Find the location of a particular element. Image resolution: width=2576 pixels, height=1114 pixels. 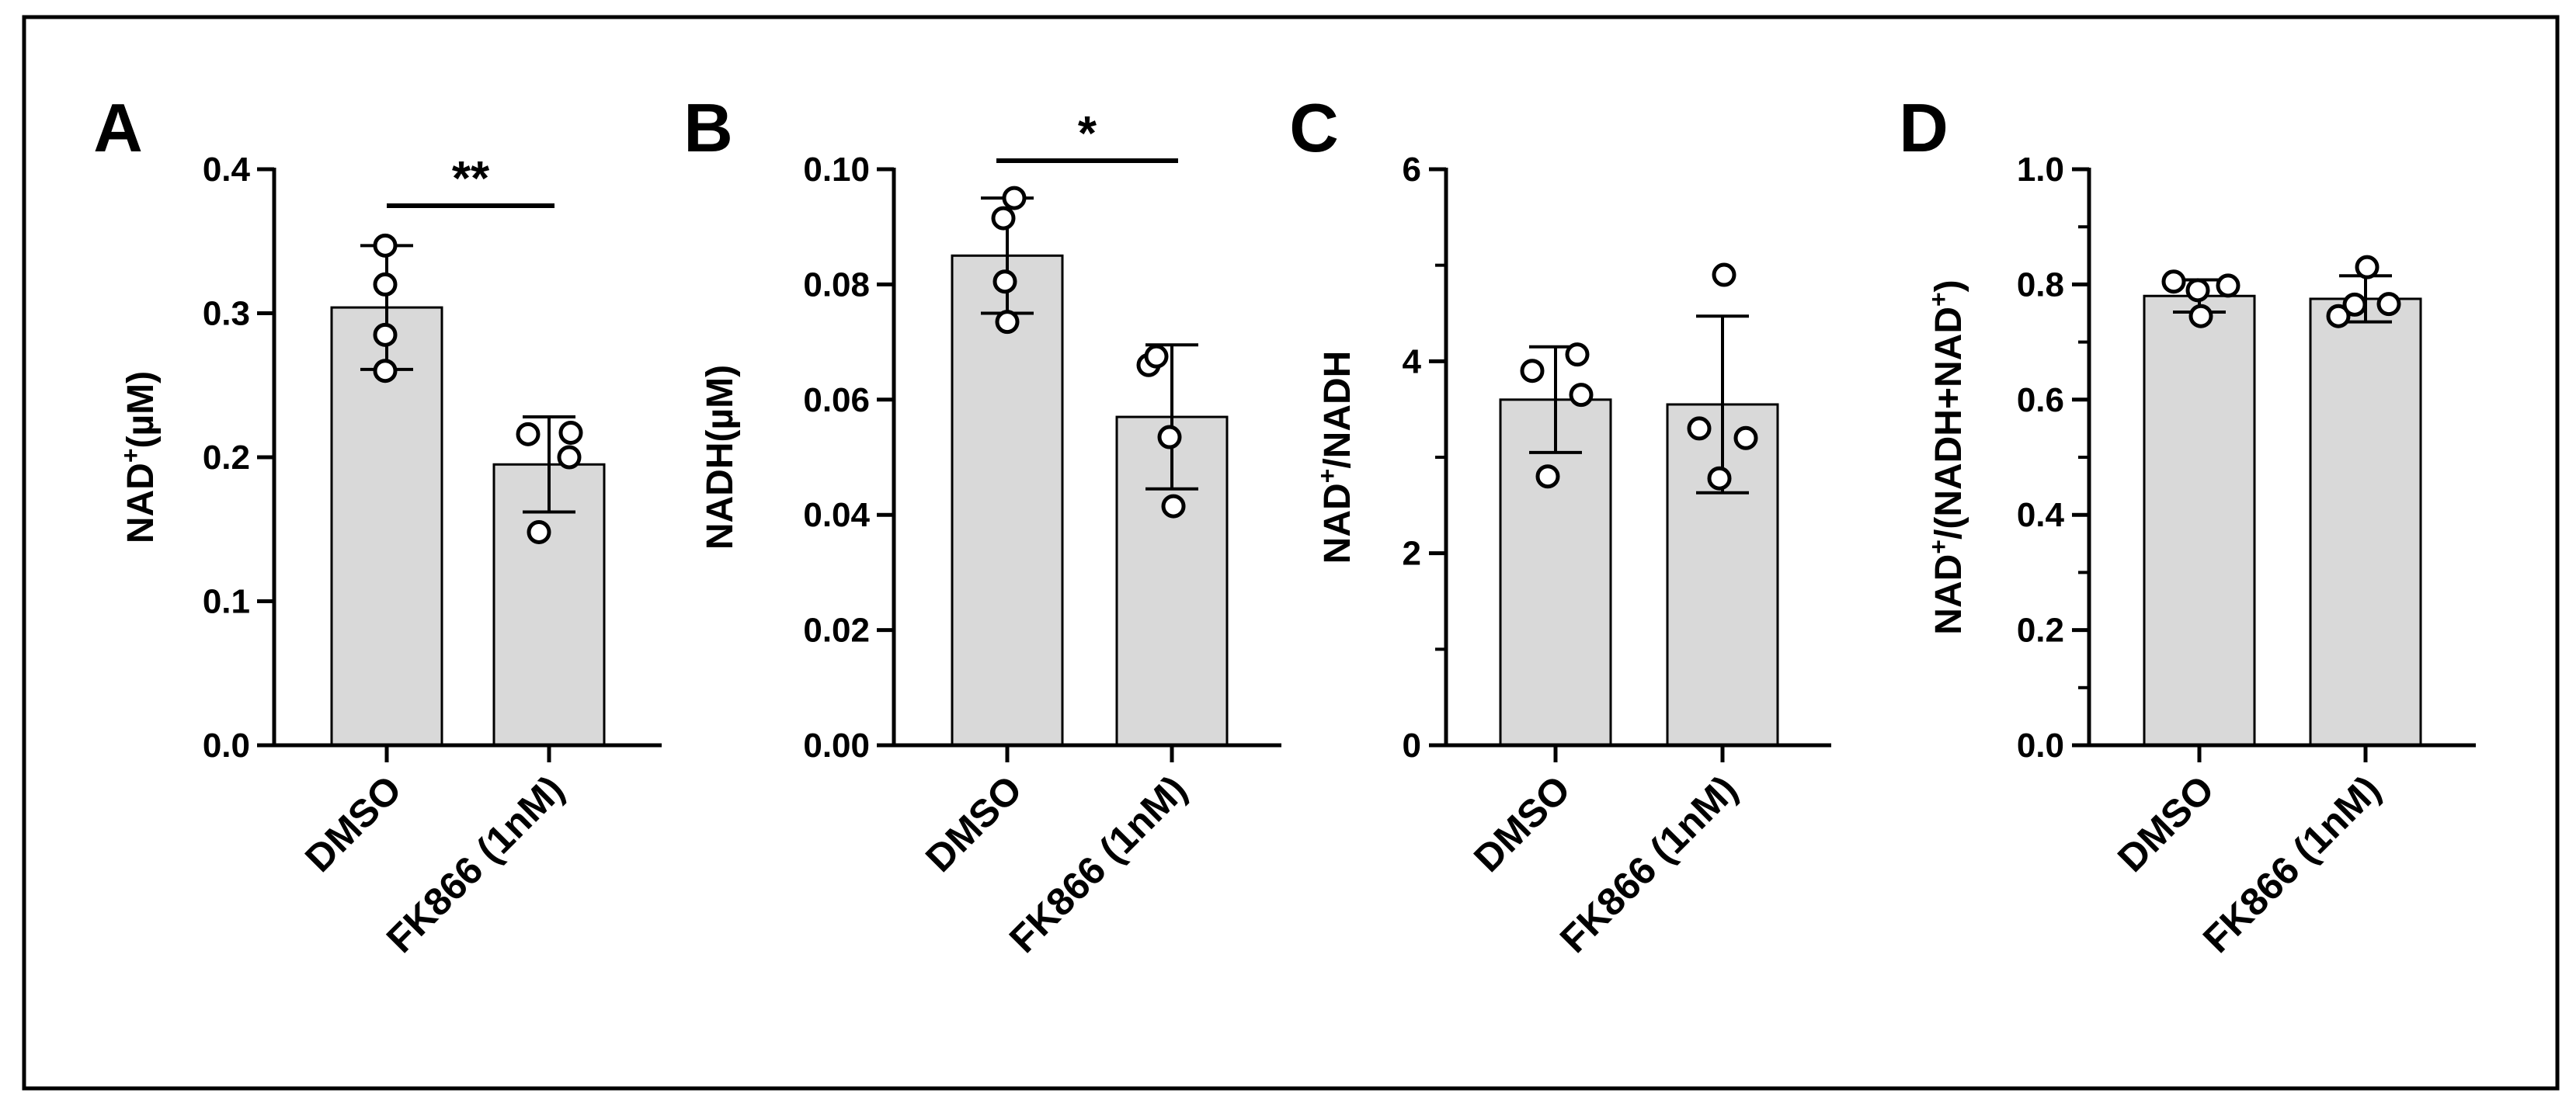

panel-letter: B is located at coordinates (708, 128).